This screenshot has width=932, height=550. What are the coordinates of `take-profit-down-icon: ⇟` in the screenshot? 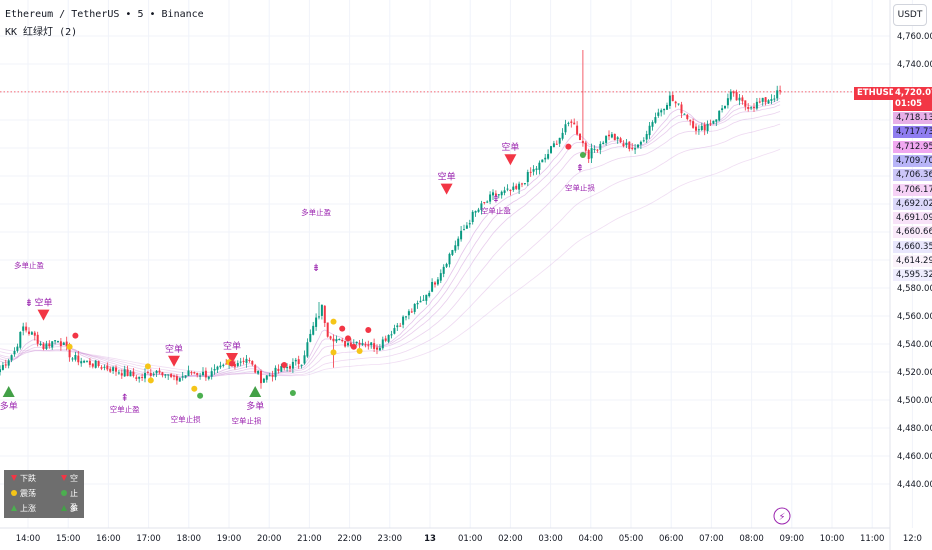 It's located at (29, 303).